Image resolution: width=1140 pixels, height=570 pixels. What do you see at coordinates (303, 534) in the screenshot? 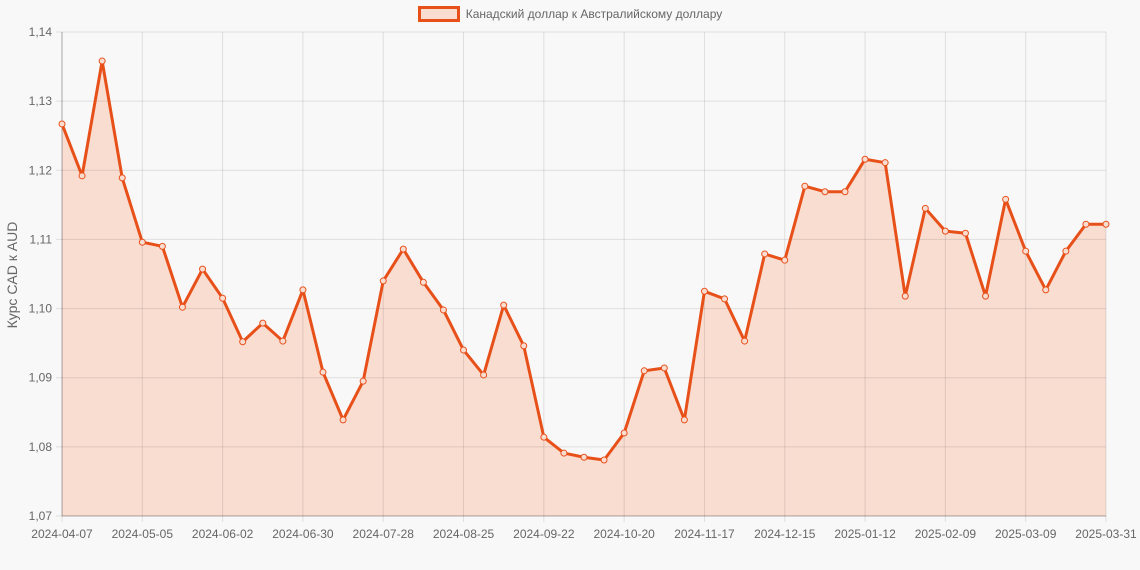
I see `x-tick-label: 2024-06-30` at bounding box center [303, 534].